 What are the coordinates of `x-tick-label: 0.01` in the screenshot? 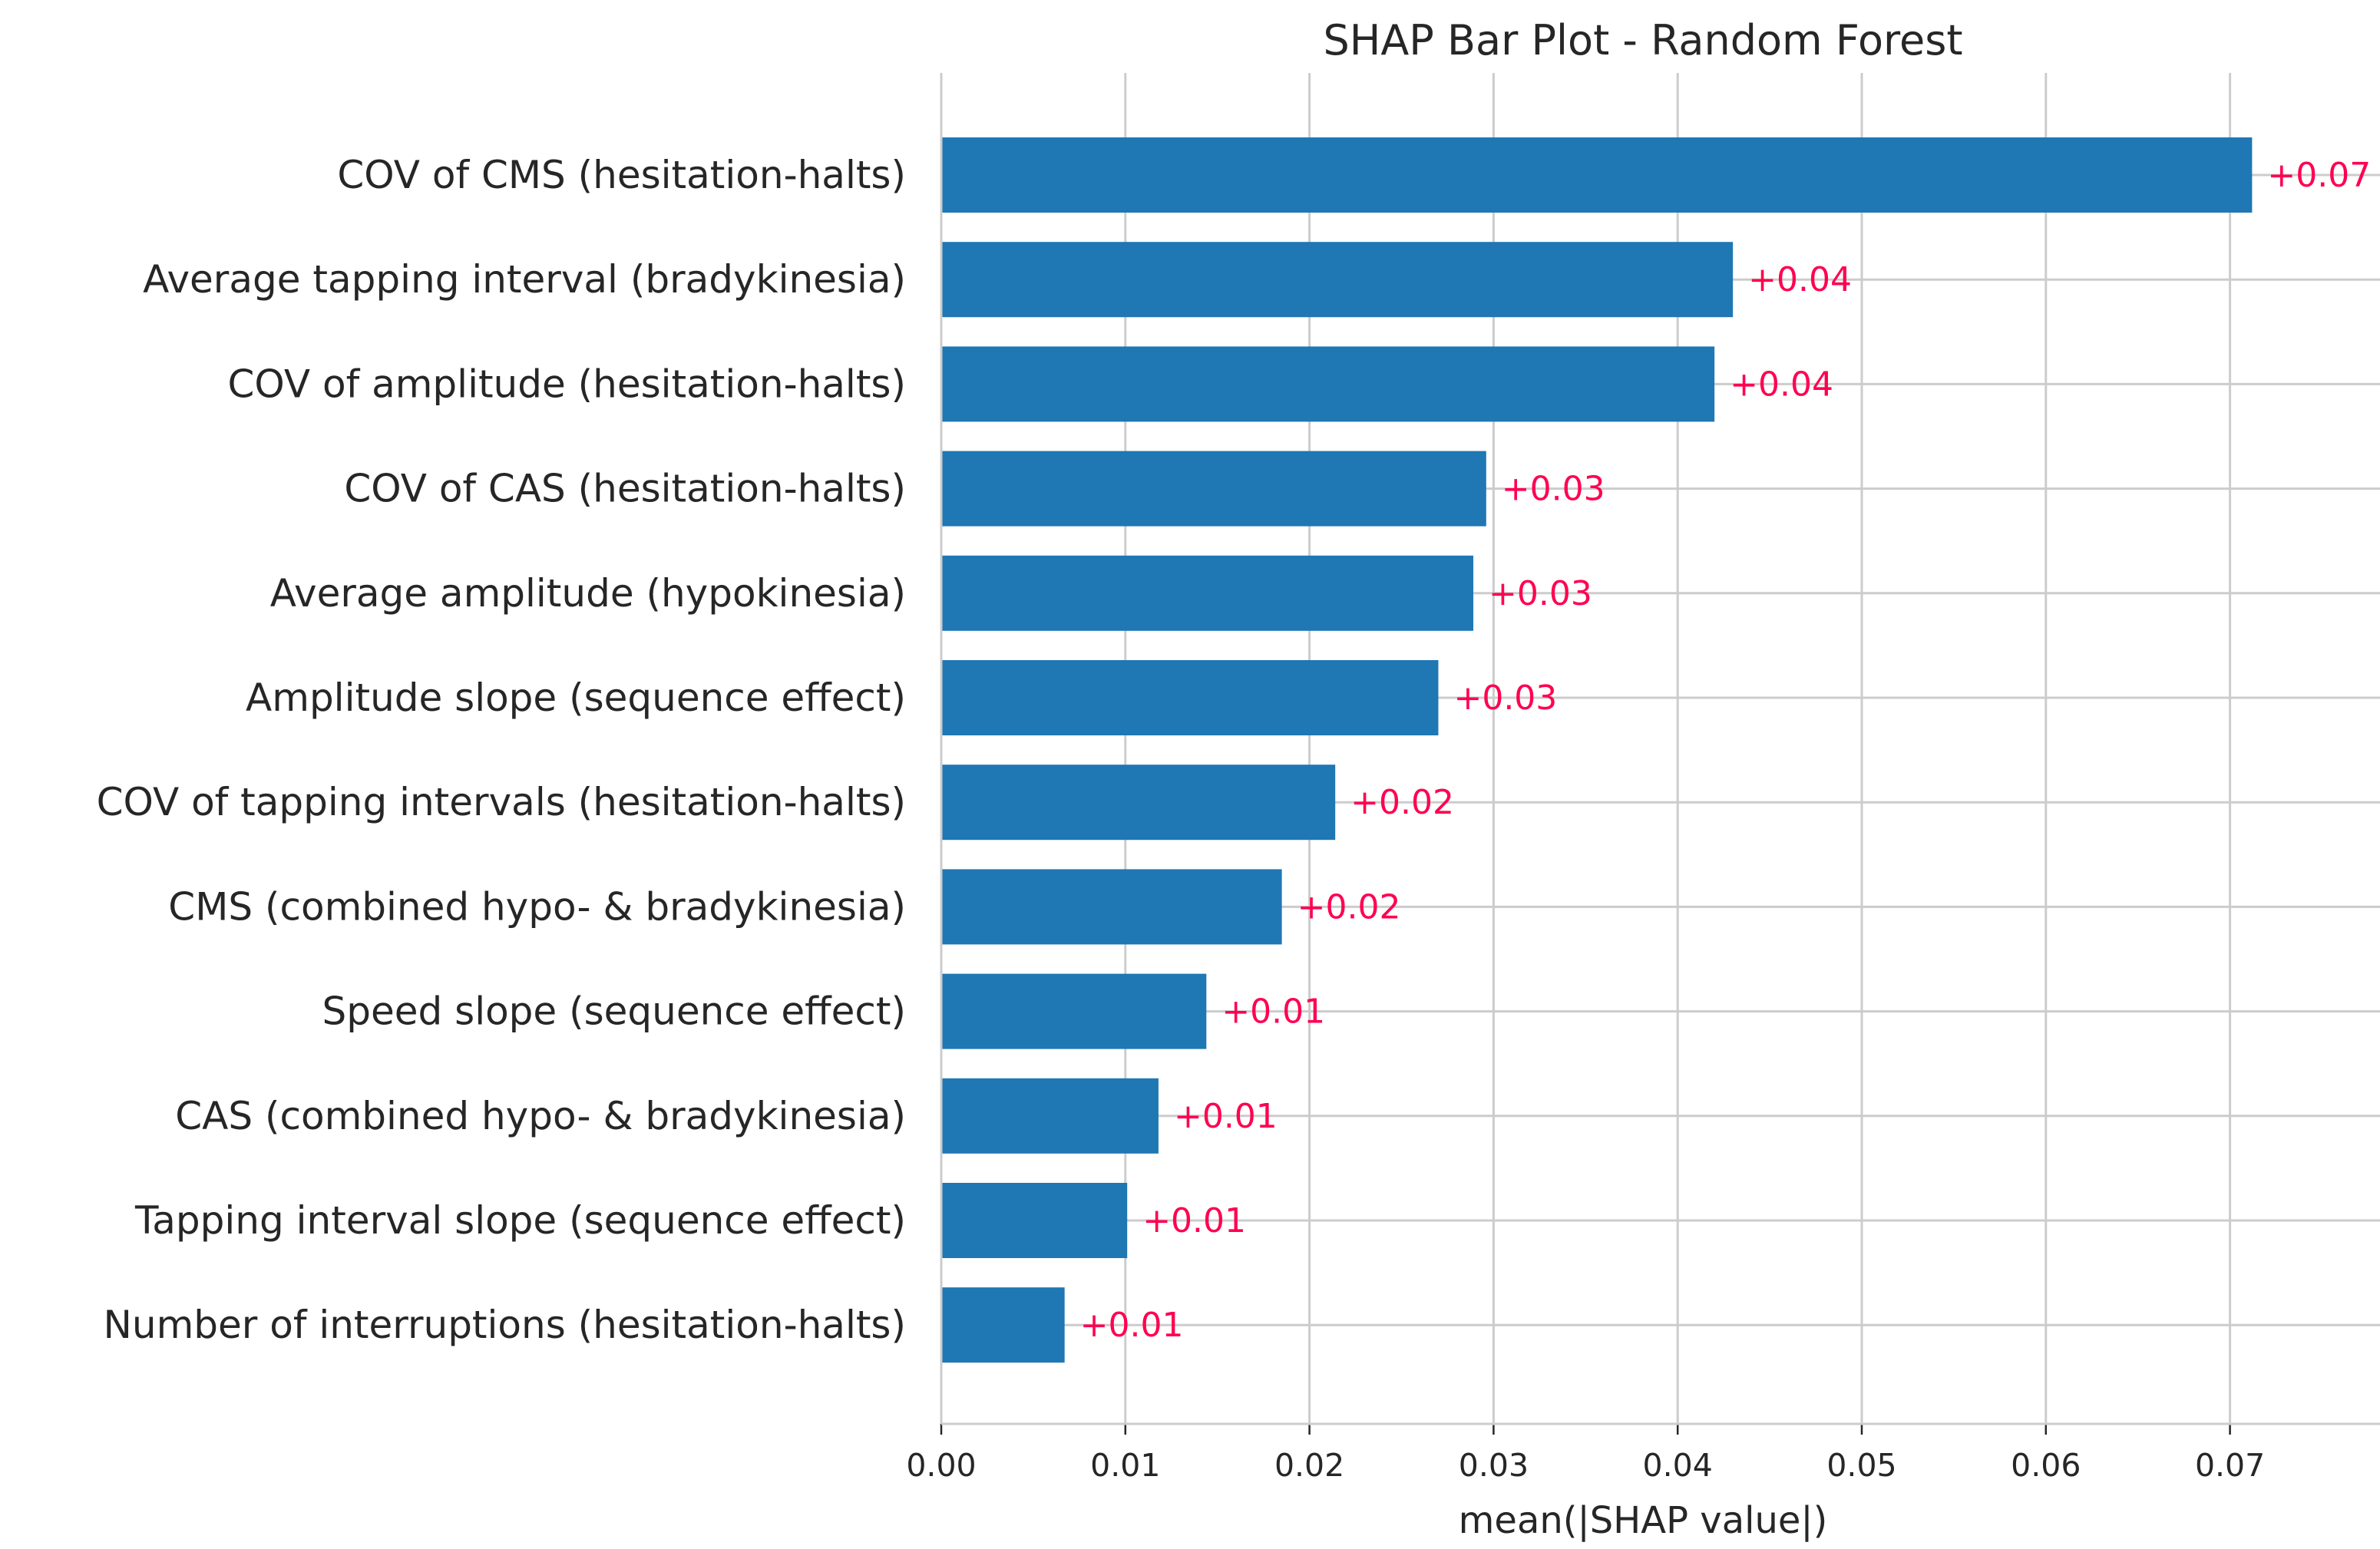 It's located at (1125, 1465).